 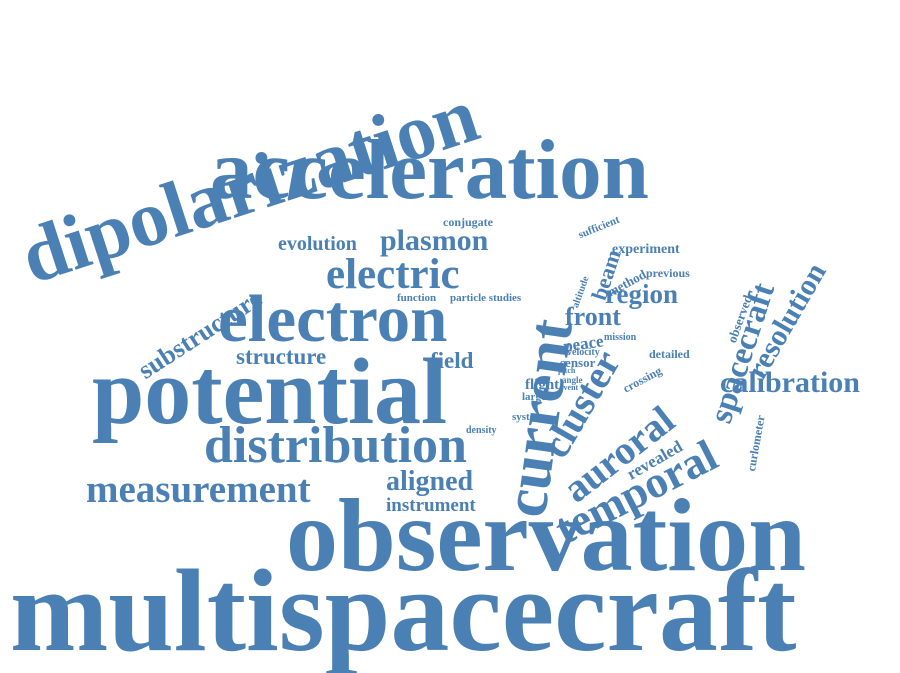 I want to click on word-calibration: calibration, so click(x=790, y=382).